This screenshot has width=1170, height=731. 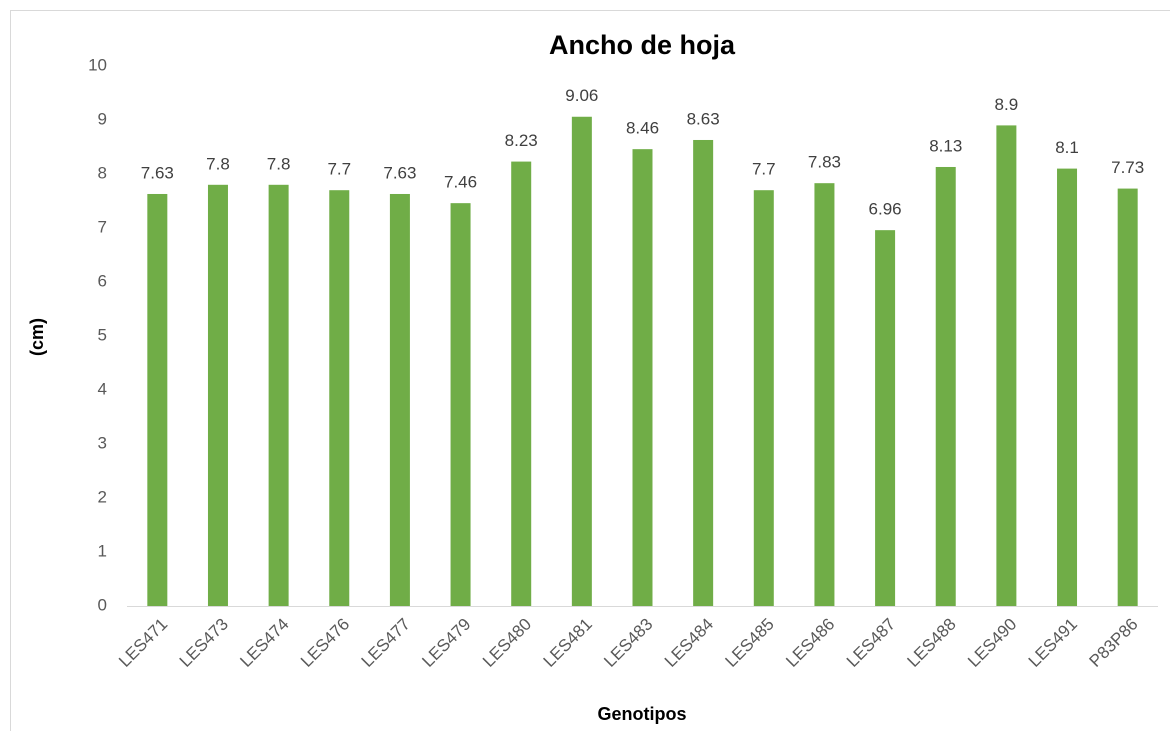 What do you see at coordinates (204, 643) in the screenshot?
I see `x-tick-label: LES473` at bounding box center [204, 643].